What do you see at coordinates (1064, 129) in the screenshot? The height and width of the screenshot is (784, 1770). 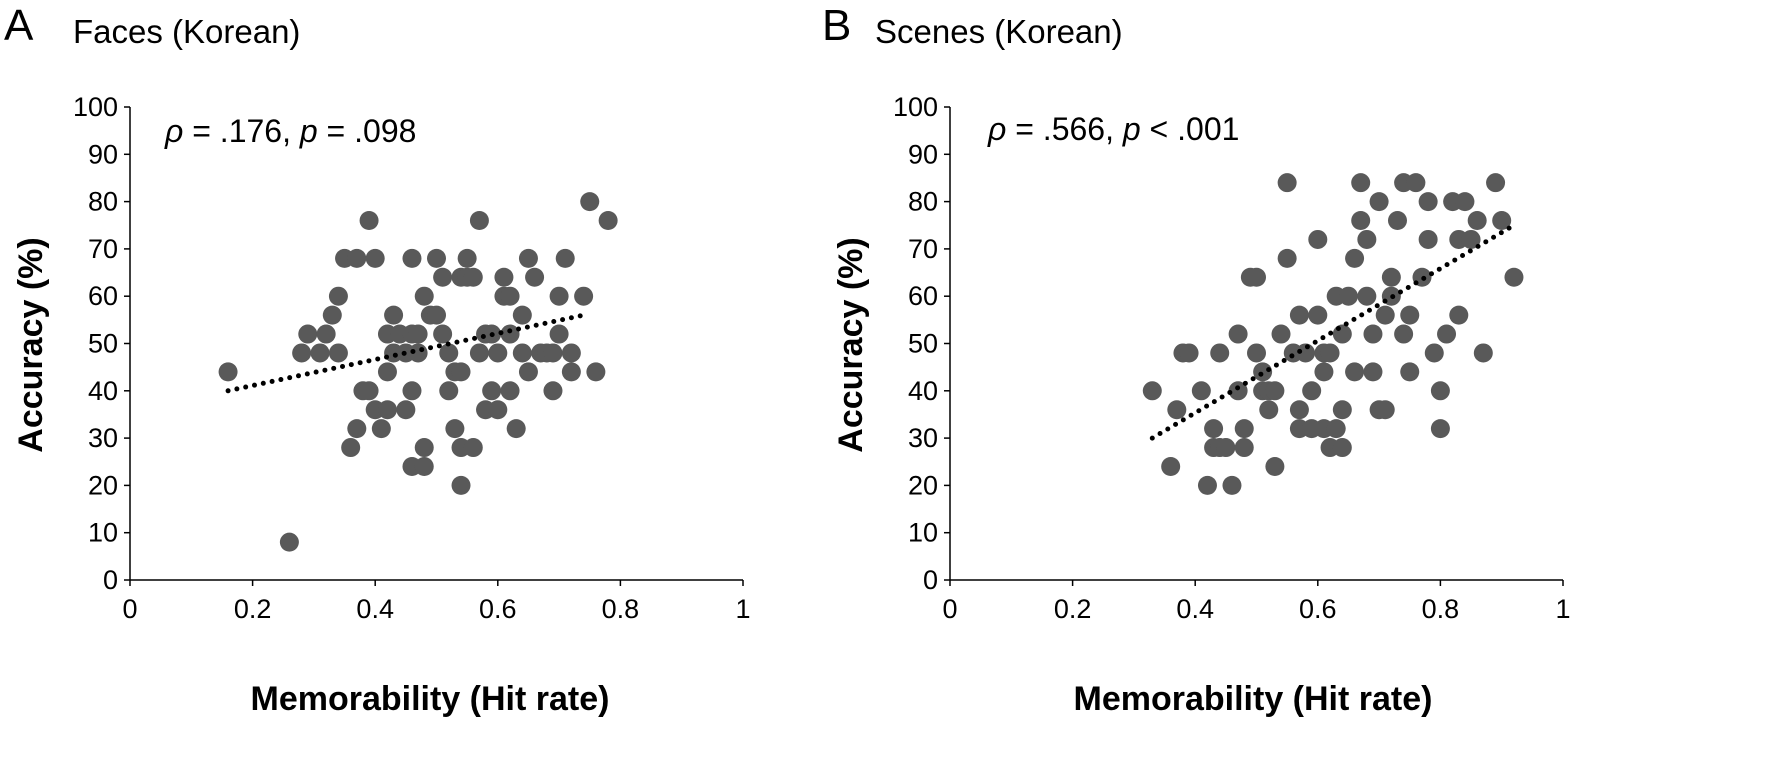 I see `rho-value: = .566,` at bounding box center [1064, 129].